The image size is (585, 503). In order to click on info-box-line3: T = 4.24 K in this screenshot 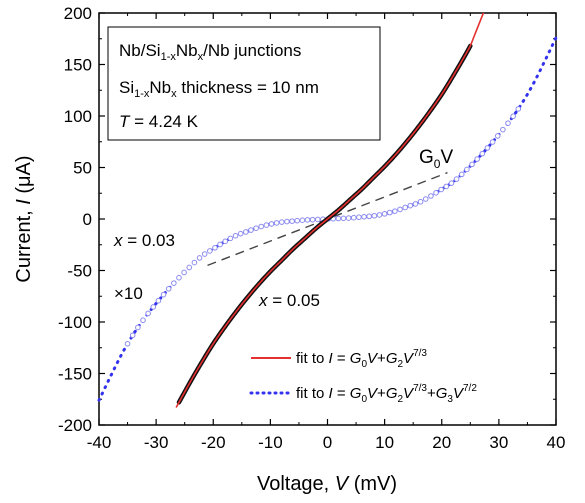, I will do `click(159, 121)`.